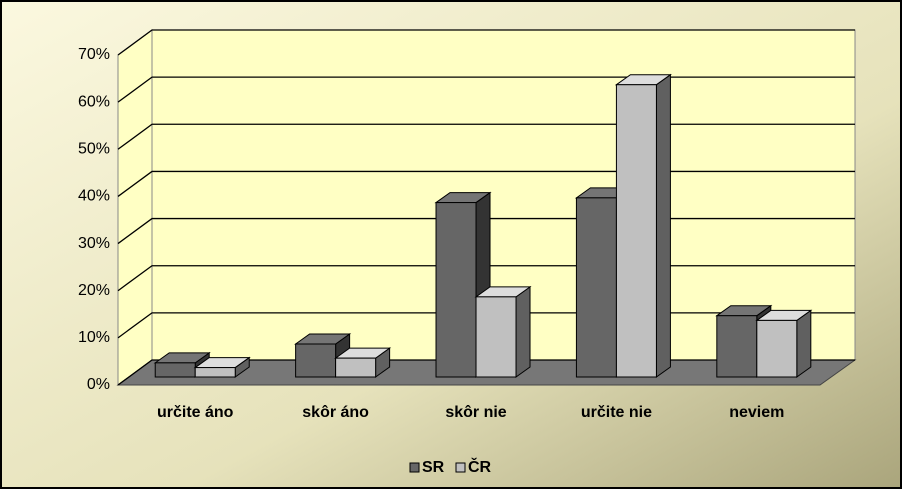  What do you see at coordinates (94, 337) in the screenshot?
I see `y-tick-label: 10%` at bounding box center [94, 337].